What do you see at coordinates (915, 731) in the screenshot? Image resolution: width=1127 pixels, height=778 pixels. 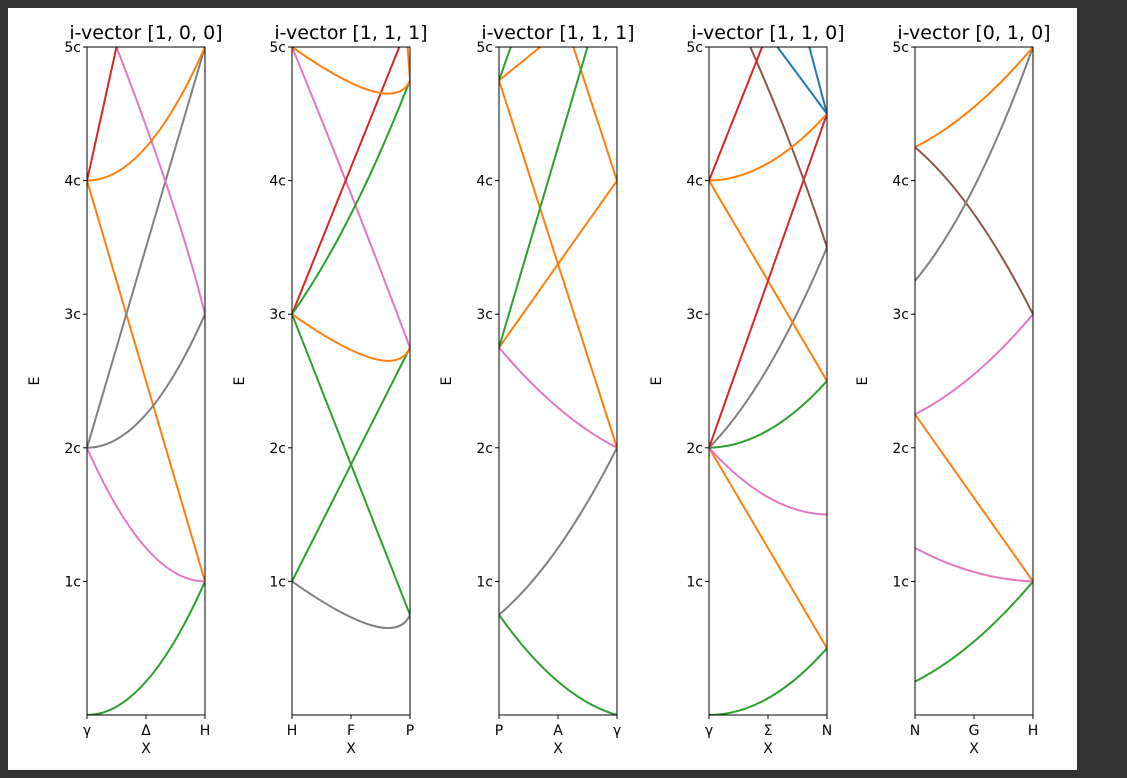 I see `x-tick-label: N` at bounding box center [915, 731].